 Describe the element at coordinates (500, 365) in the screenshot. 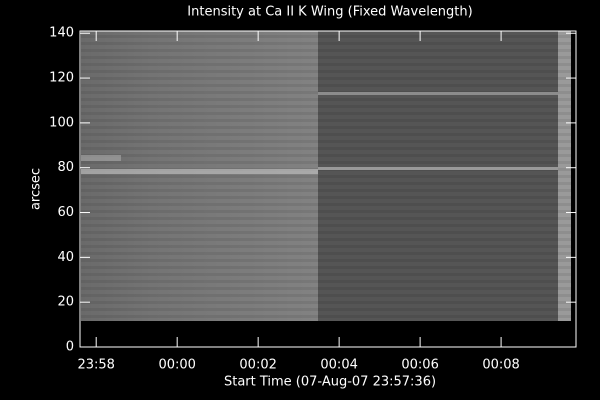

I see `x-tick-label: 00:08` at that location.